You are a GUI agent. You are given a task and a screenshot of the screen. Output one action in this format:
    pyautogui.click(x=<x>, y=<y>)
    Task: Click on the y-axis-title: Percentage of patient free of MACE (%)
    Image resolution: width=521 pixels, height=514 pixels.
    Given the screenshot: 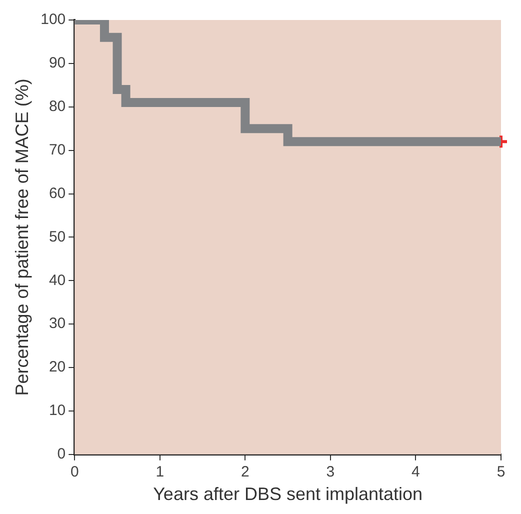 What is the action you would take?
    pyautogui.click(x=22, y=237)
    